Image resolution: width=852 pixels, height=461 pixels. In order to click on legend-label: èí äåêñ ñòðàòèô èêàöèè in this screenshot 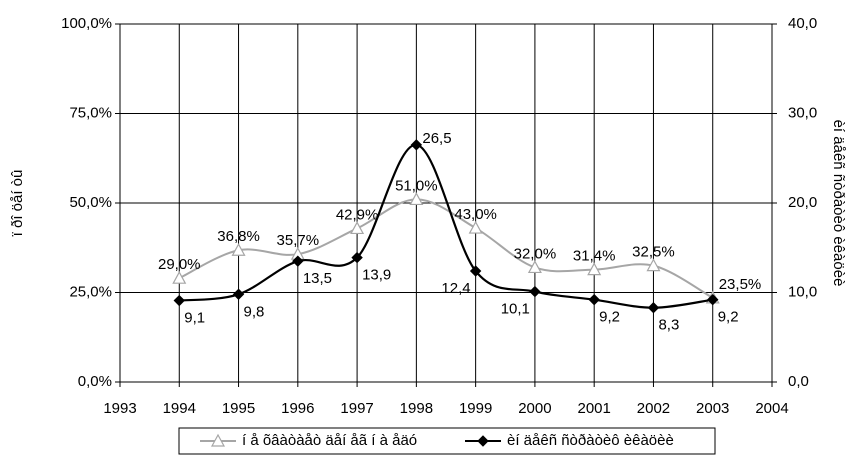, I will do `click(590, 440)`.